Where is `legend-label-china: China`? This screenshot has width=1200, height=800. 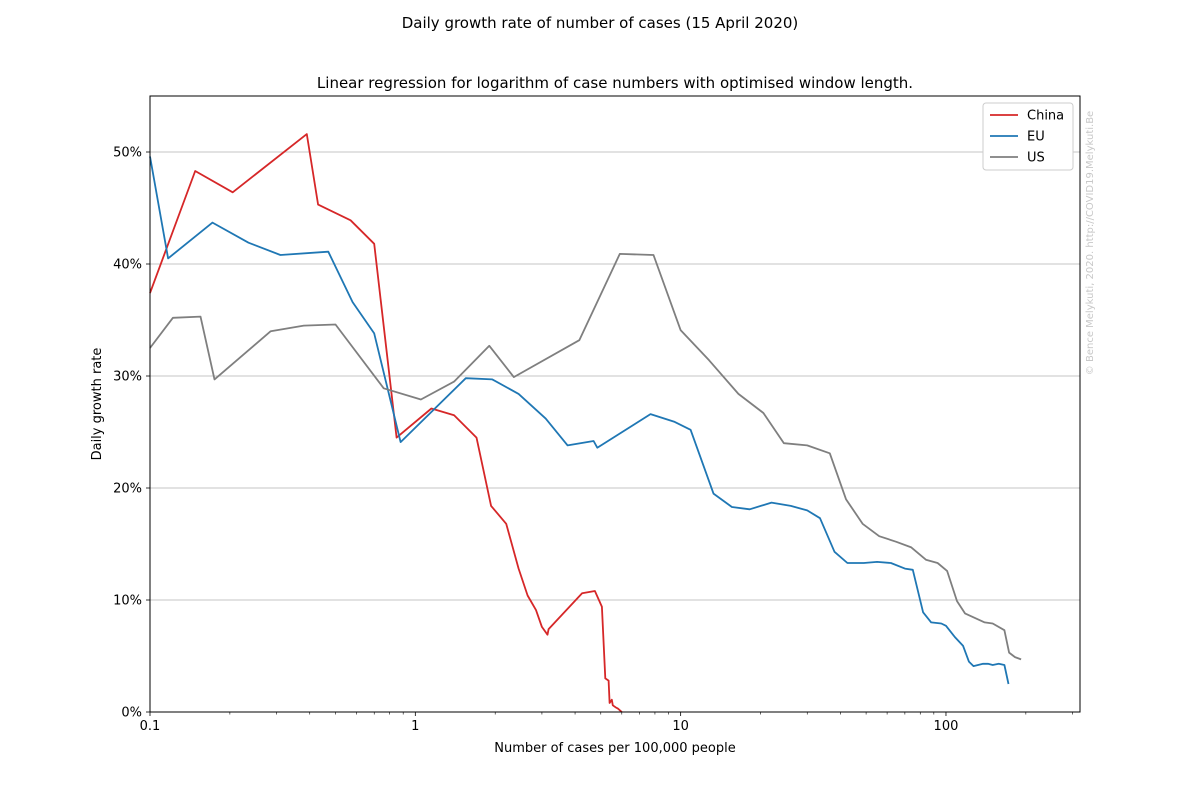 legend-label-china: China is located at coordinates (1045, 116).